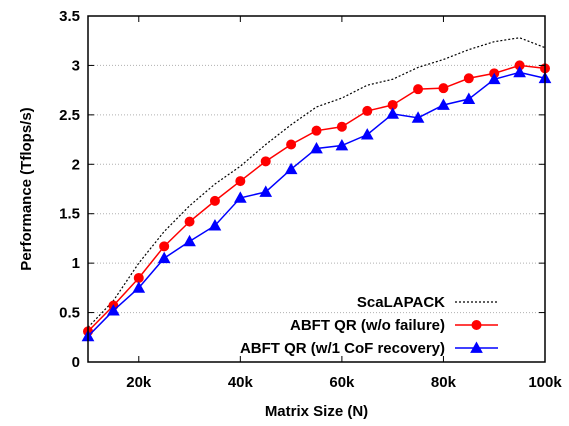 This screenshot has height=426, width=569. I want to click on y-axis-label: Performance (Tflops/s), so click(26, 188).